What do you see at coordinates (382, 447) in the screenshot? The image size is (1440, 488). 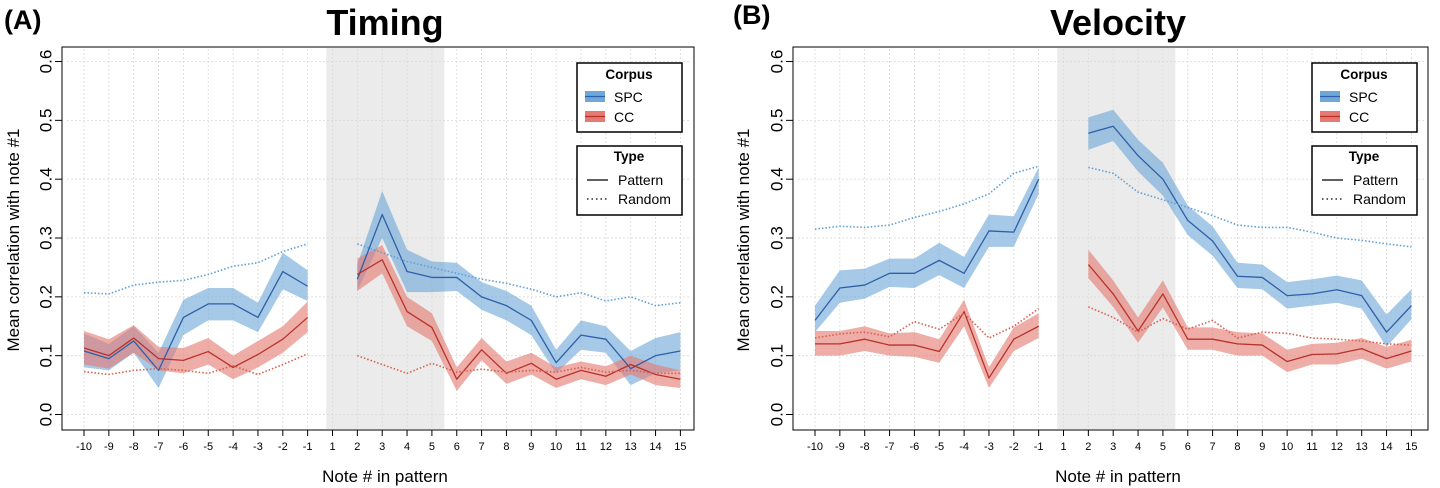 I see `x-tick-label: 3` at bounding box center [382, 447].